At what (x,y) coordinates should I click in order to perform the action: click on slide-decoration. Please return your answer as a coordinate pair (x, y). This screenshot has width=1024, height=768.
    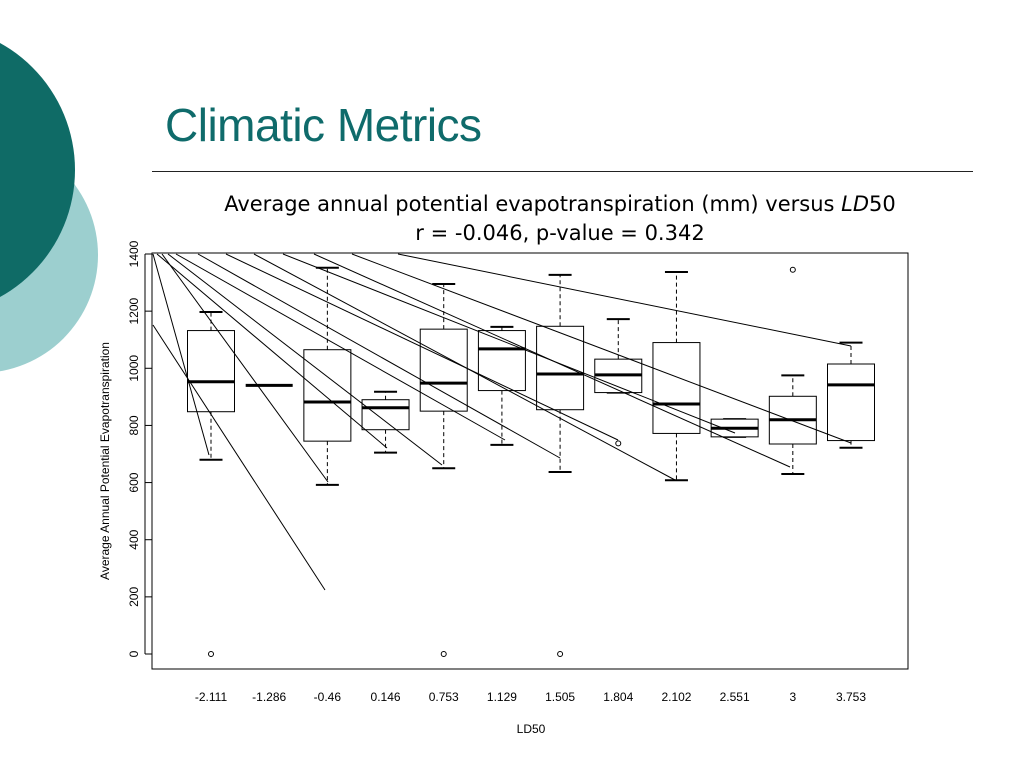
    Looking at the image, I should click on (49, 207).